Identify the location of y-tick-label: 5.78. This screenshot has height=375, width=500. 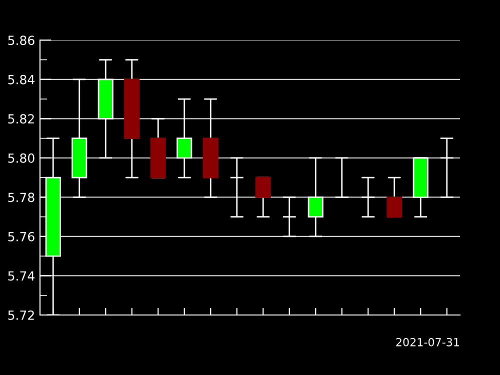
(21, 197).